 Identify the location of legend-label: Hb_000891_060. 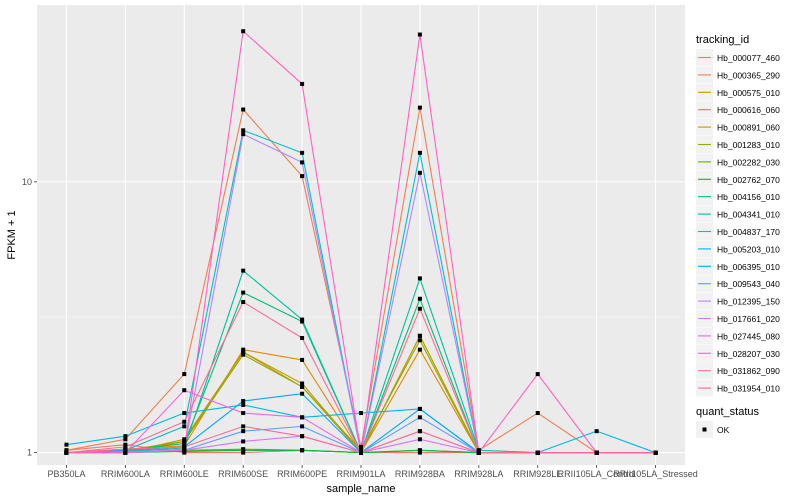
(748, 128).